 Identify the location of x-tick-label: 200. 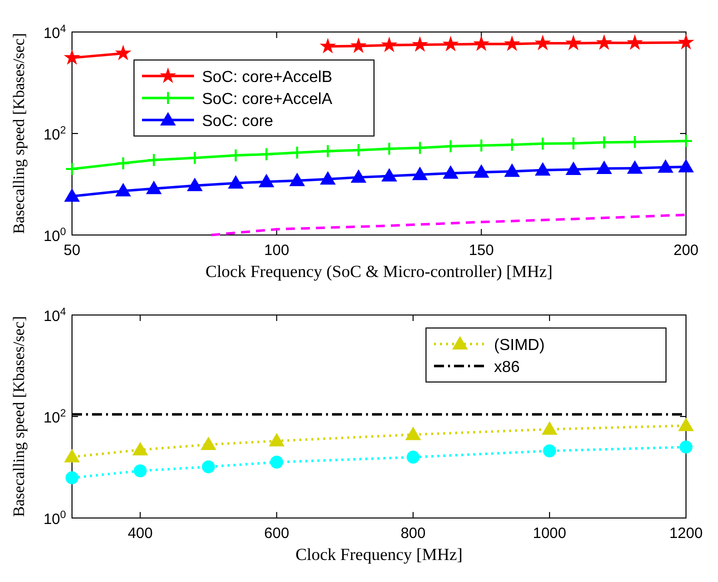
(686, 250).